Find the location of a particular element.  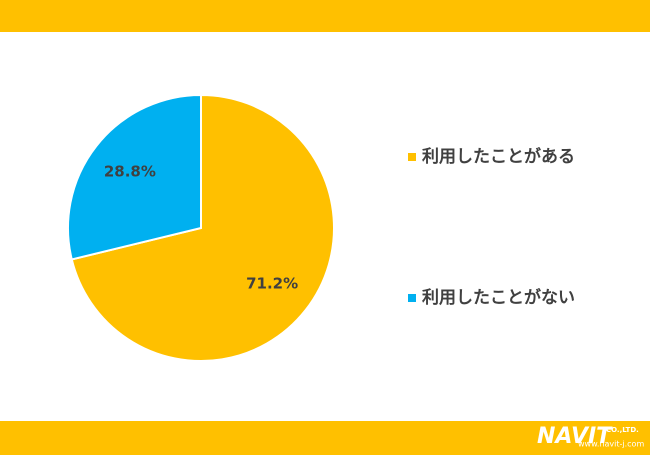

logo: NAVIT is located at coordinates (575, 436).